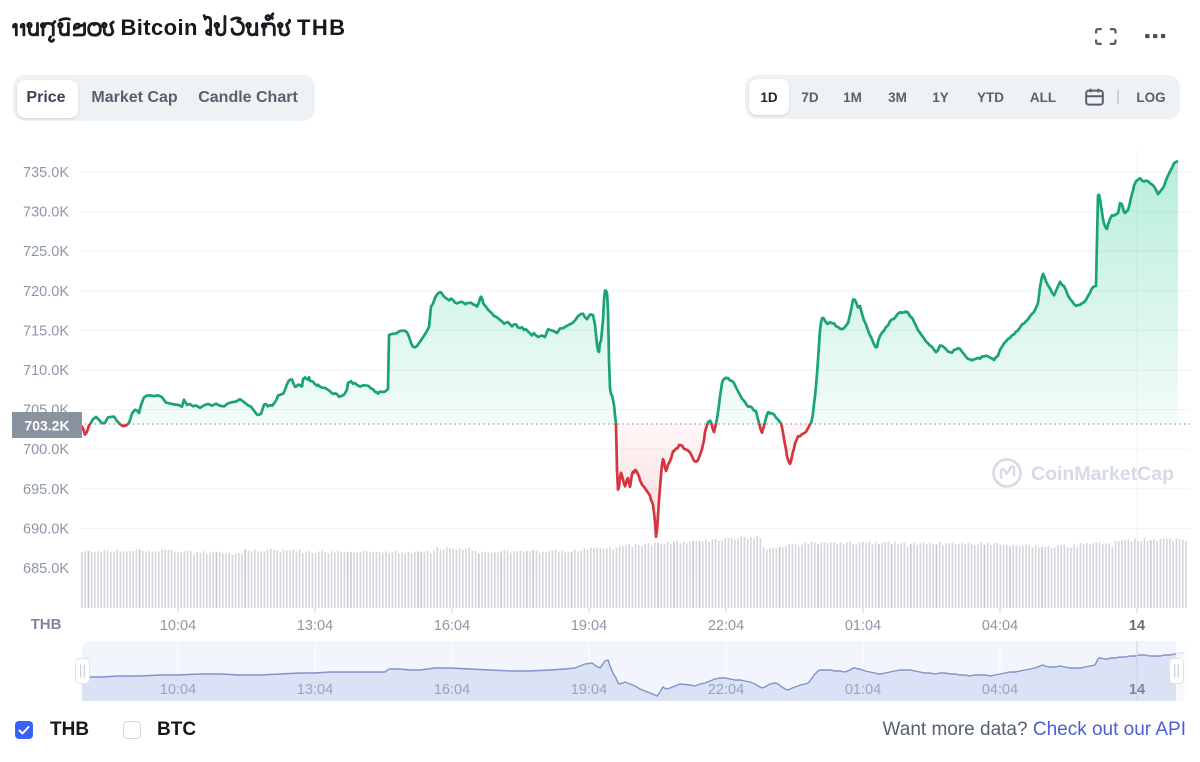 This screenshot has height=762, width=1200. Describe the element at coordinates (46, 292) in the screenshot. I see `svg-text: 720.0K` at that location.